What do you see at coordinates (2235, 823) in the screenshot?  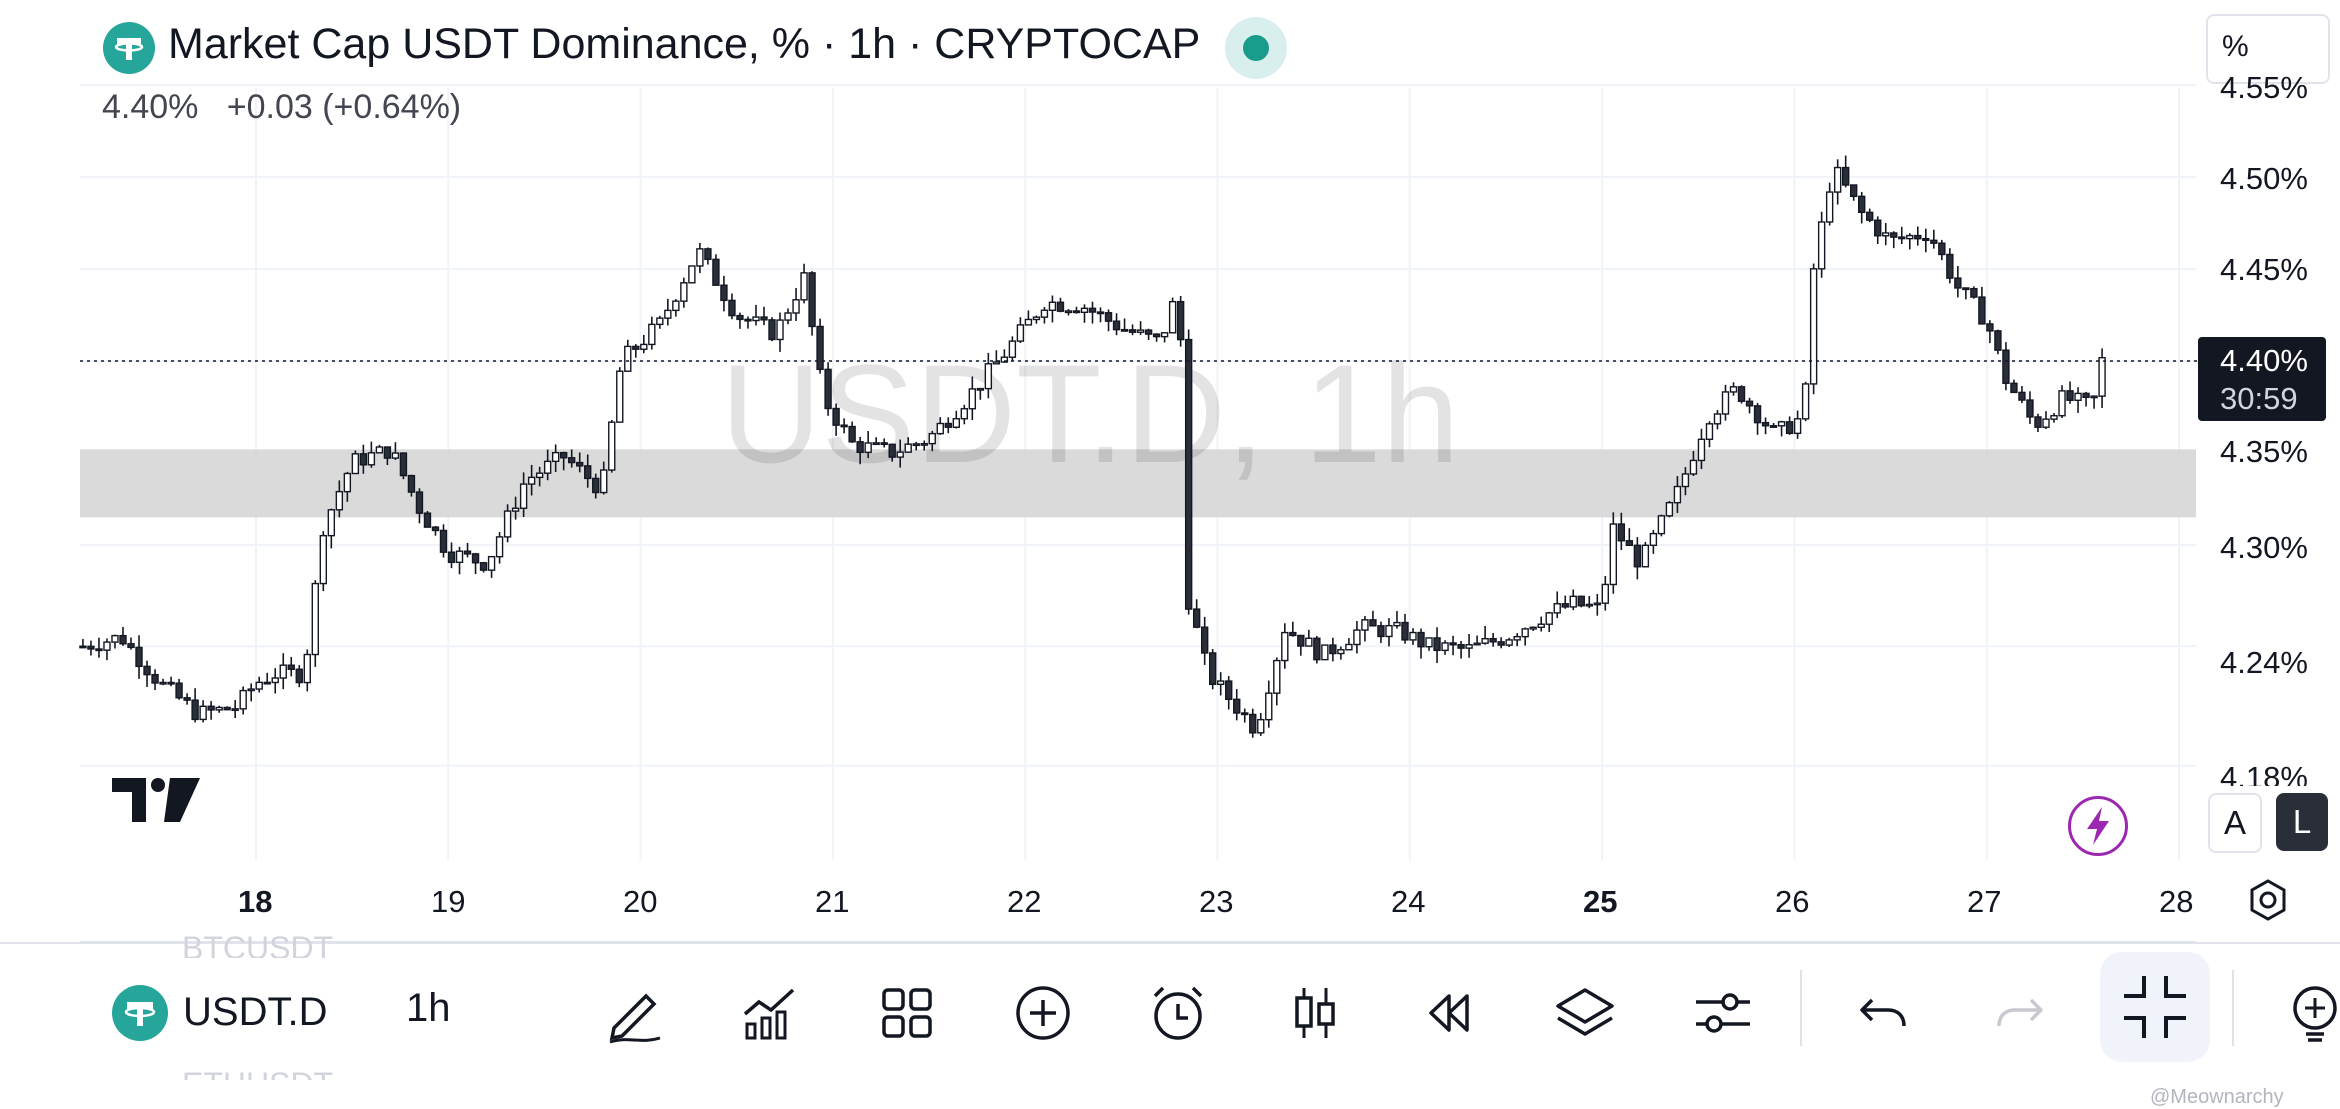 I see `auto-scale-button: A` at bounding box center [2235, 823].